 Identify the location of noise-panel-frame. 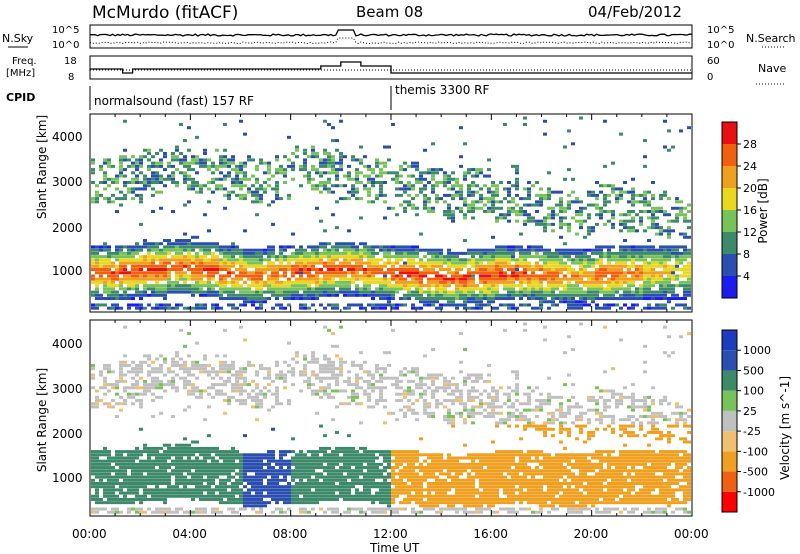
(391, 36).